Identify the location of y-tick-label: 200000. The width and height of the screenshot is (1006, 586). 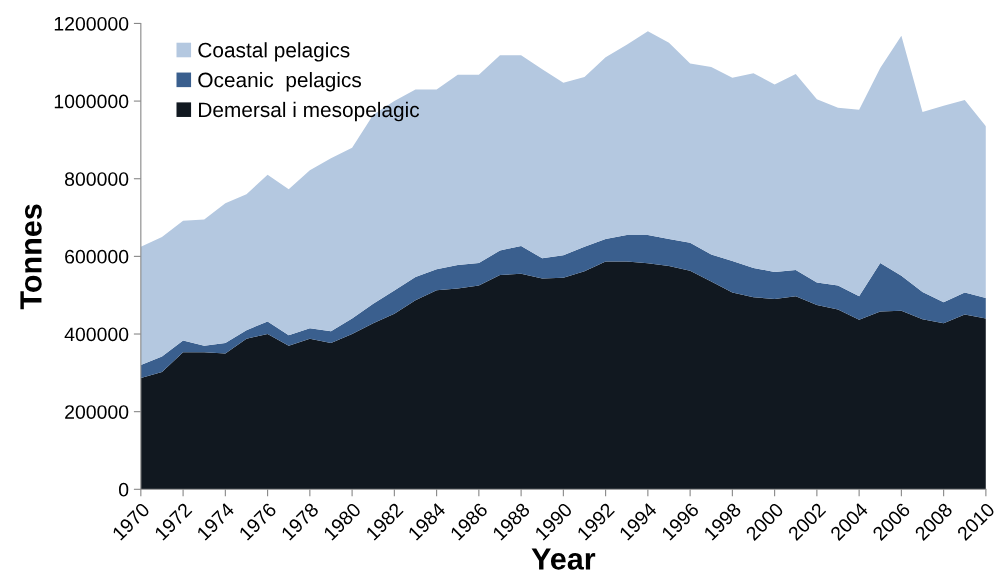
(97, 412).